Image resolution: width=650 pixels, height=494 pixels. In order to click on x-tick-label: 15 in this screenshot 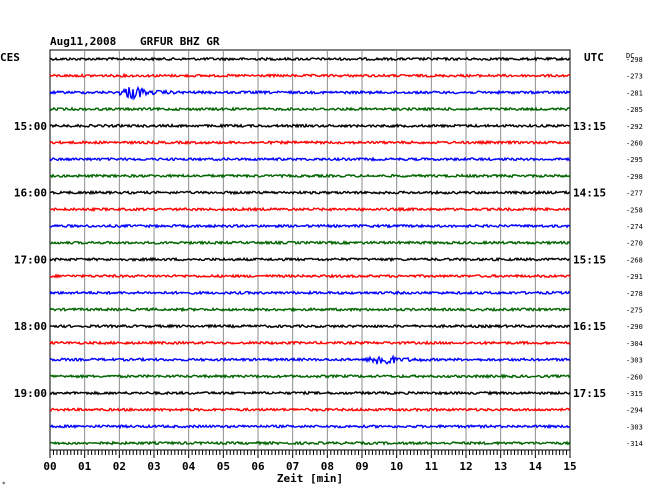, I will do `click(569, 466)`.